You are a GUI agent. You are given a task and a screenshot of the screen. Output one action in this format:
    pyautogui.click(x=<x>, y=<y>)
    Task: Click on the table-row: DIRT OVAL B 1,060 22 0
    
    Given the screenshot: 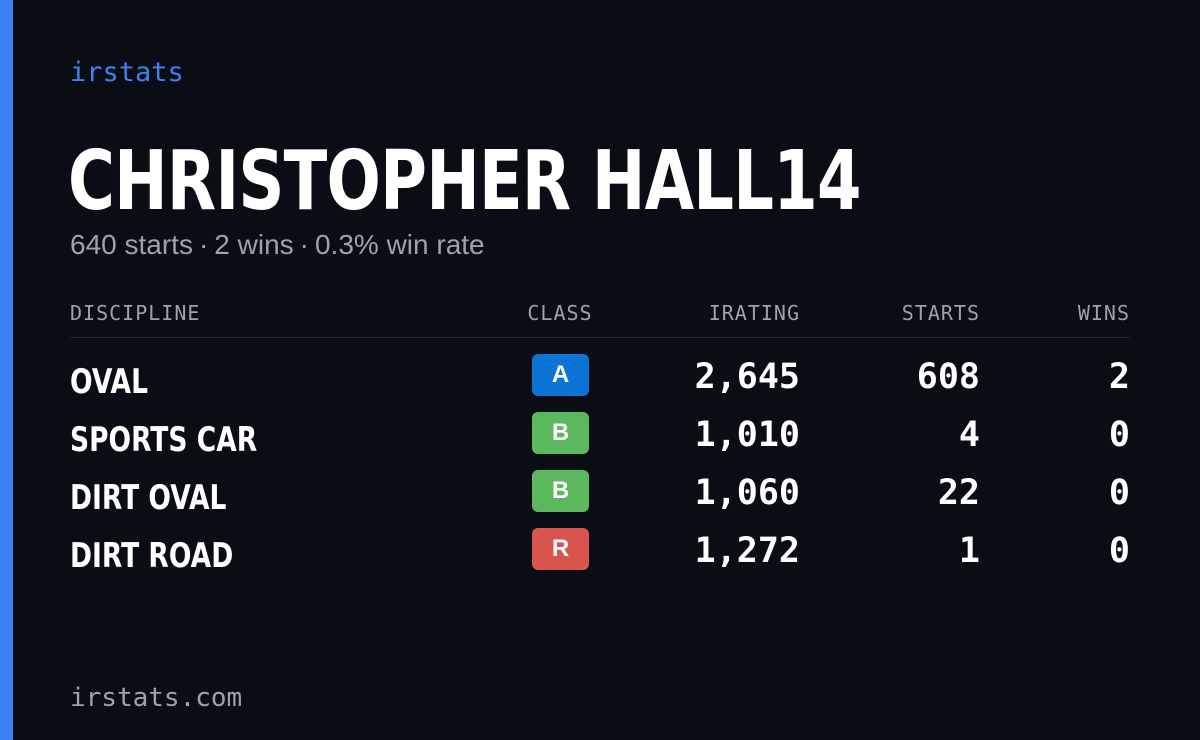 What is the action you would take?
    pyautogui.click(x=600, y=499)
    